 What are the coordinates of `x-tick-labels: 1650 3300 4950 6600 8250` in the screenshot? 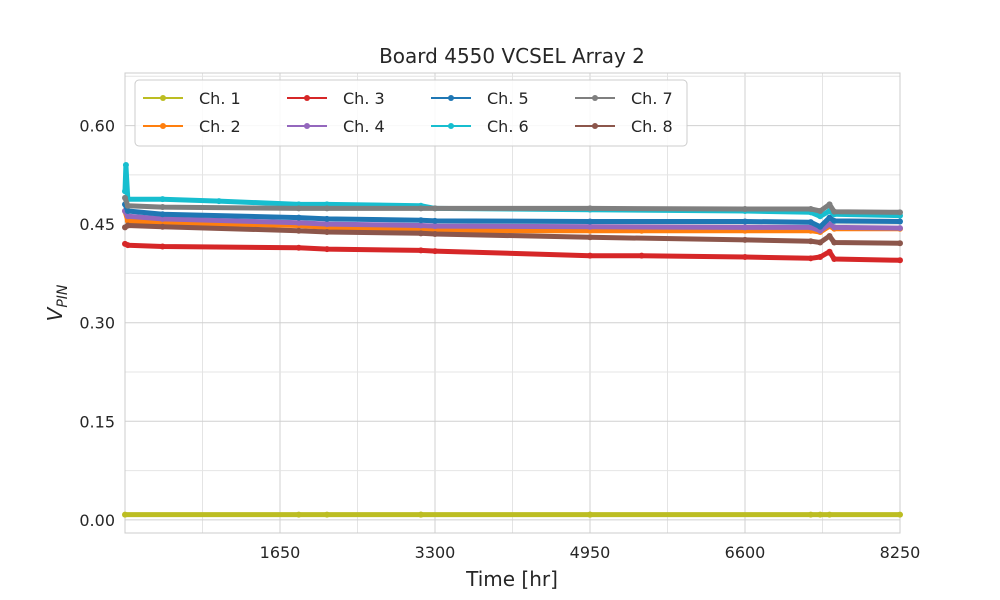 It's located at (590, 552).